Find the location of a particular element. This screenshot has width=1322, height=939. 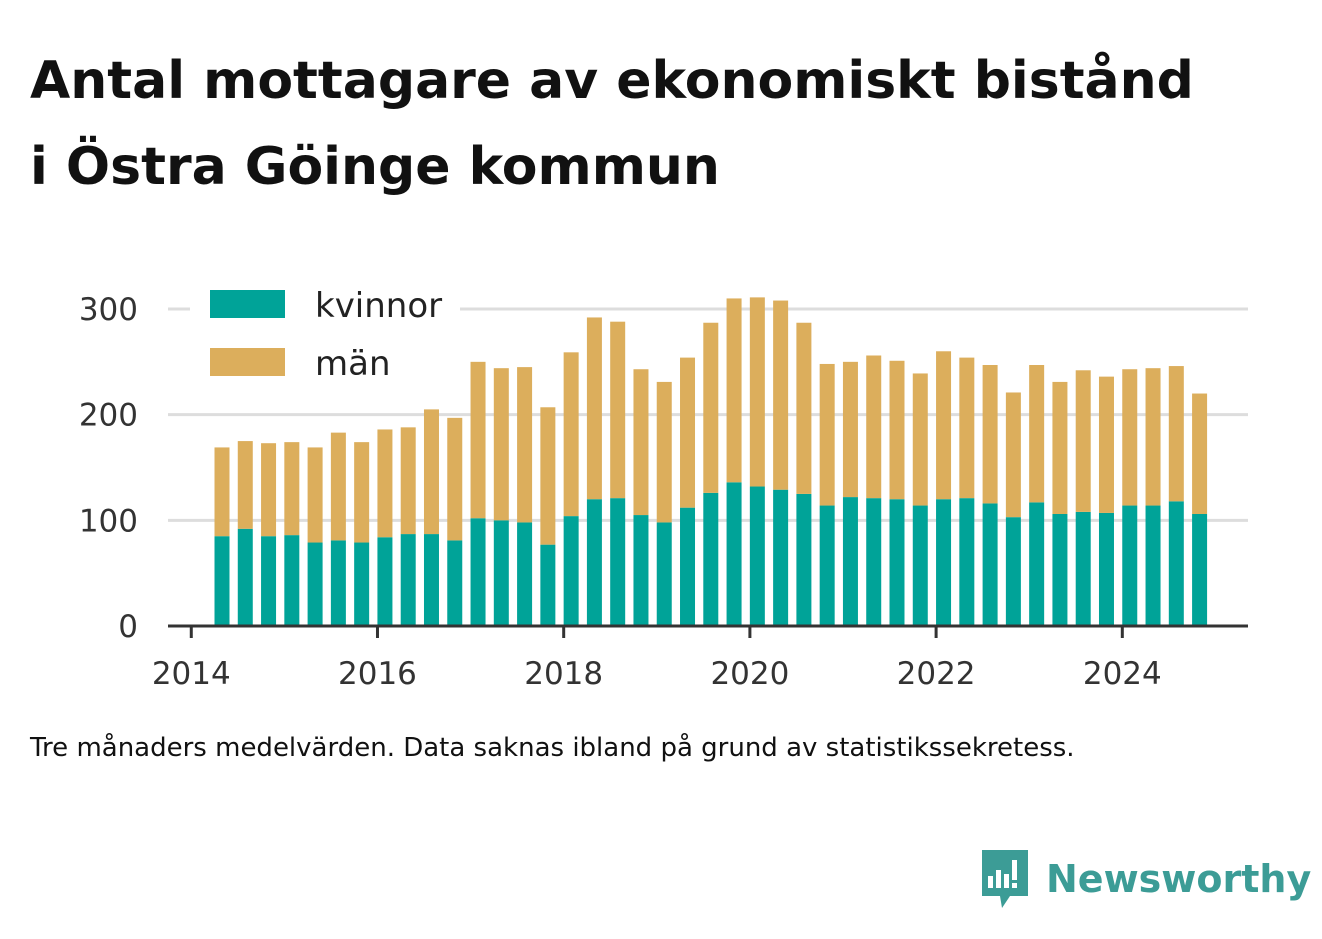

x-tick-label-2022: 2022 is located at coordinates (936, 674).